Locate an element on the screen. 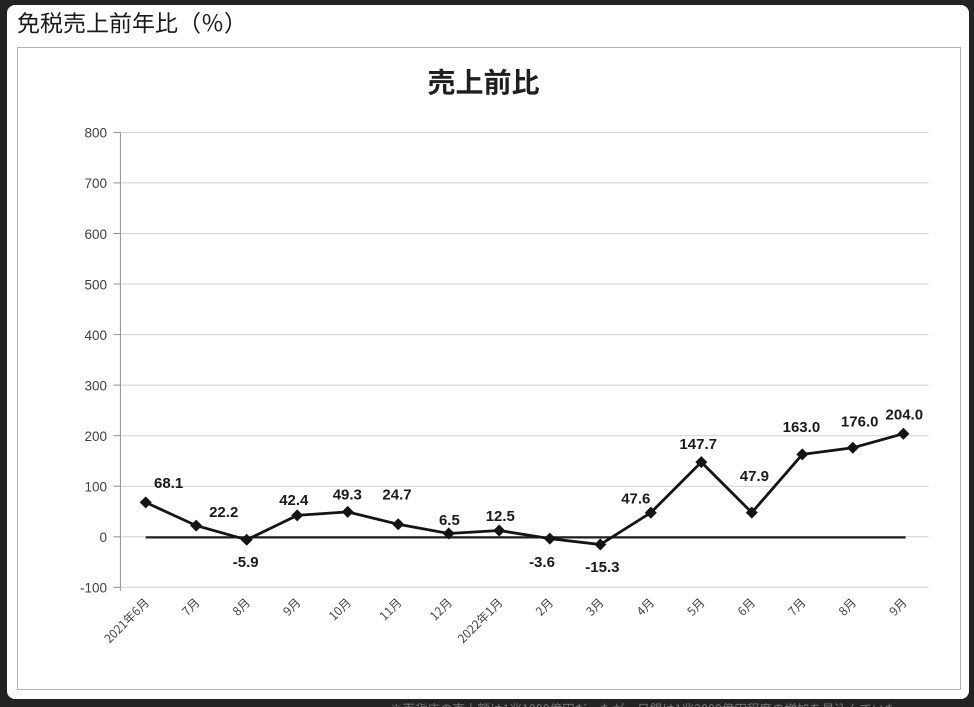 Image resolution: width=974 pixels, height=707 pixels. svg-text: 0 is located at coordinates (103, 537).